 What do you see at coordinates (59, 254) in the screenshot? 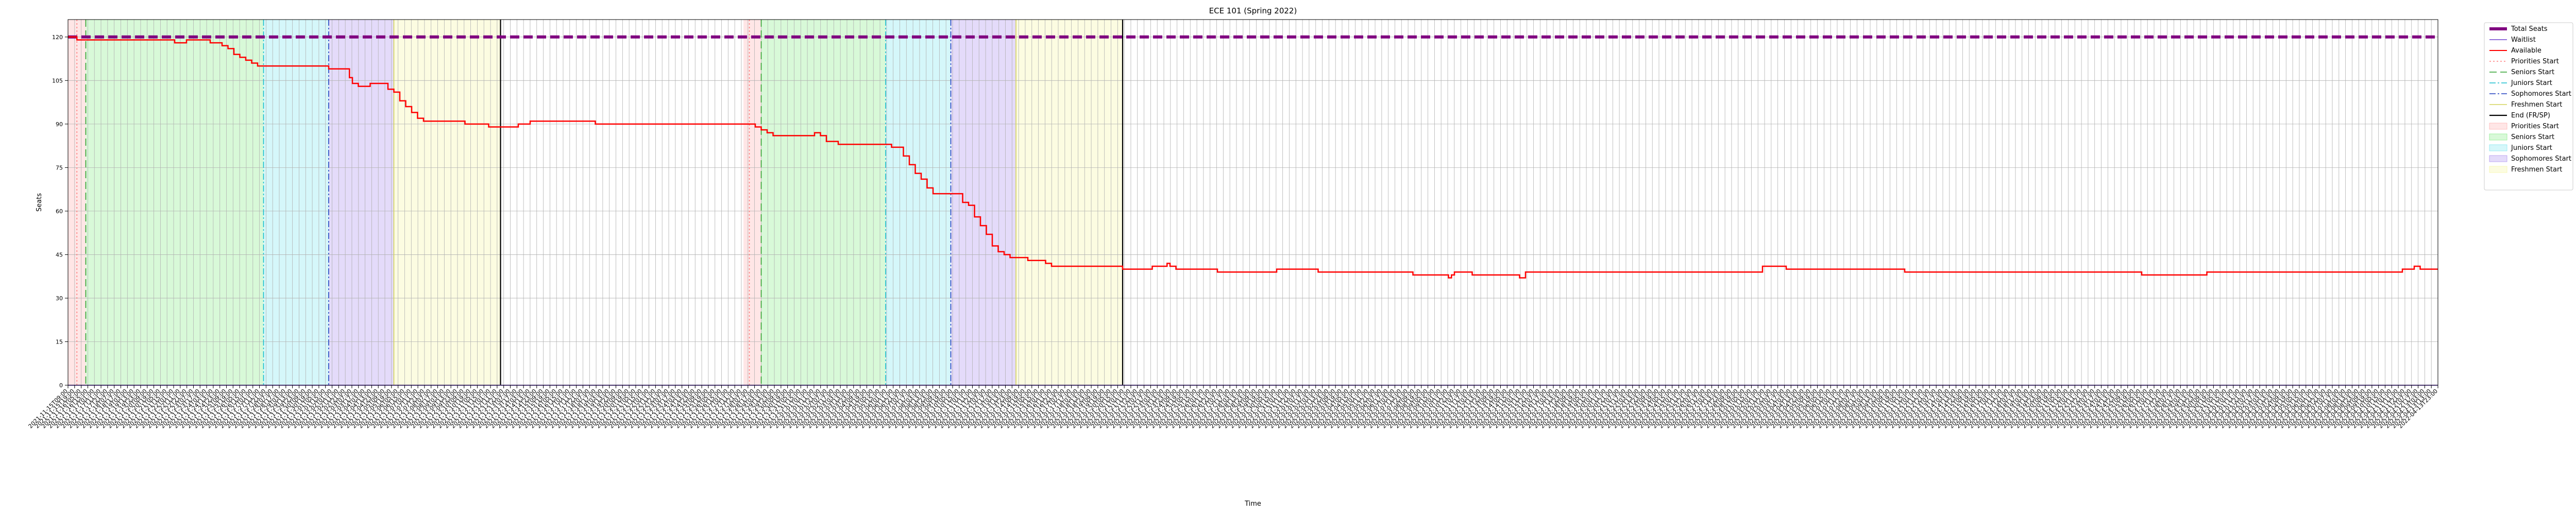
I see `y-tick-label: 45` at bounding box center [59, 254].